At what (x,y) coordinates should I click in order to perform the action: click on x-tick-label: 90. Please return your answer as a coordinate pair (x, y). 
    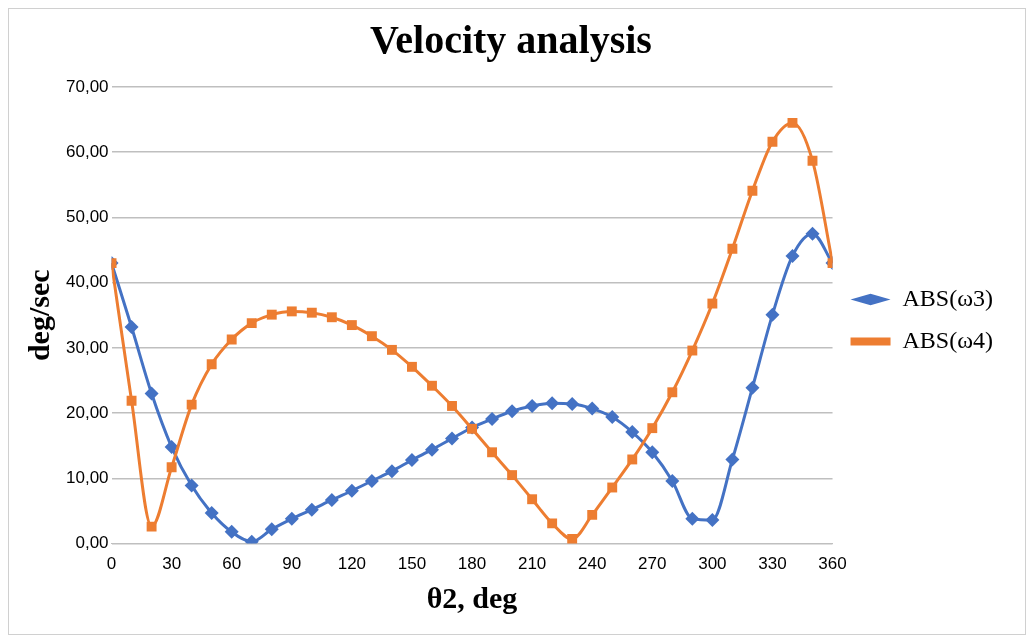
    Looking at the image, I should click on (292, 564).